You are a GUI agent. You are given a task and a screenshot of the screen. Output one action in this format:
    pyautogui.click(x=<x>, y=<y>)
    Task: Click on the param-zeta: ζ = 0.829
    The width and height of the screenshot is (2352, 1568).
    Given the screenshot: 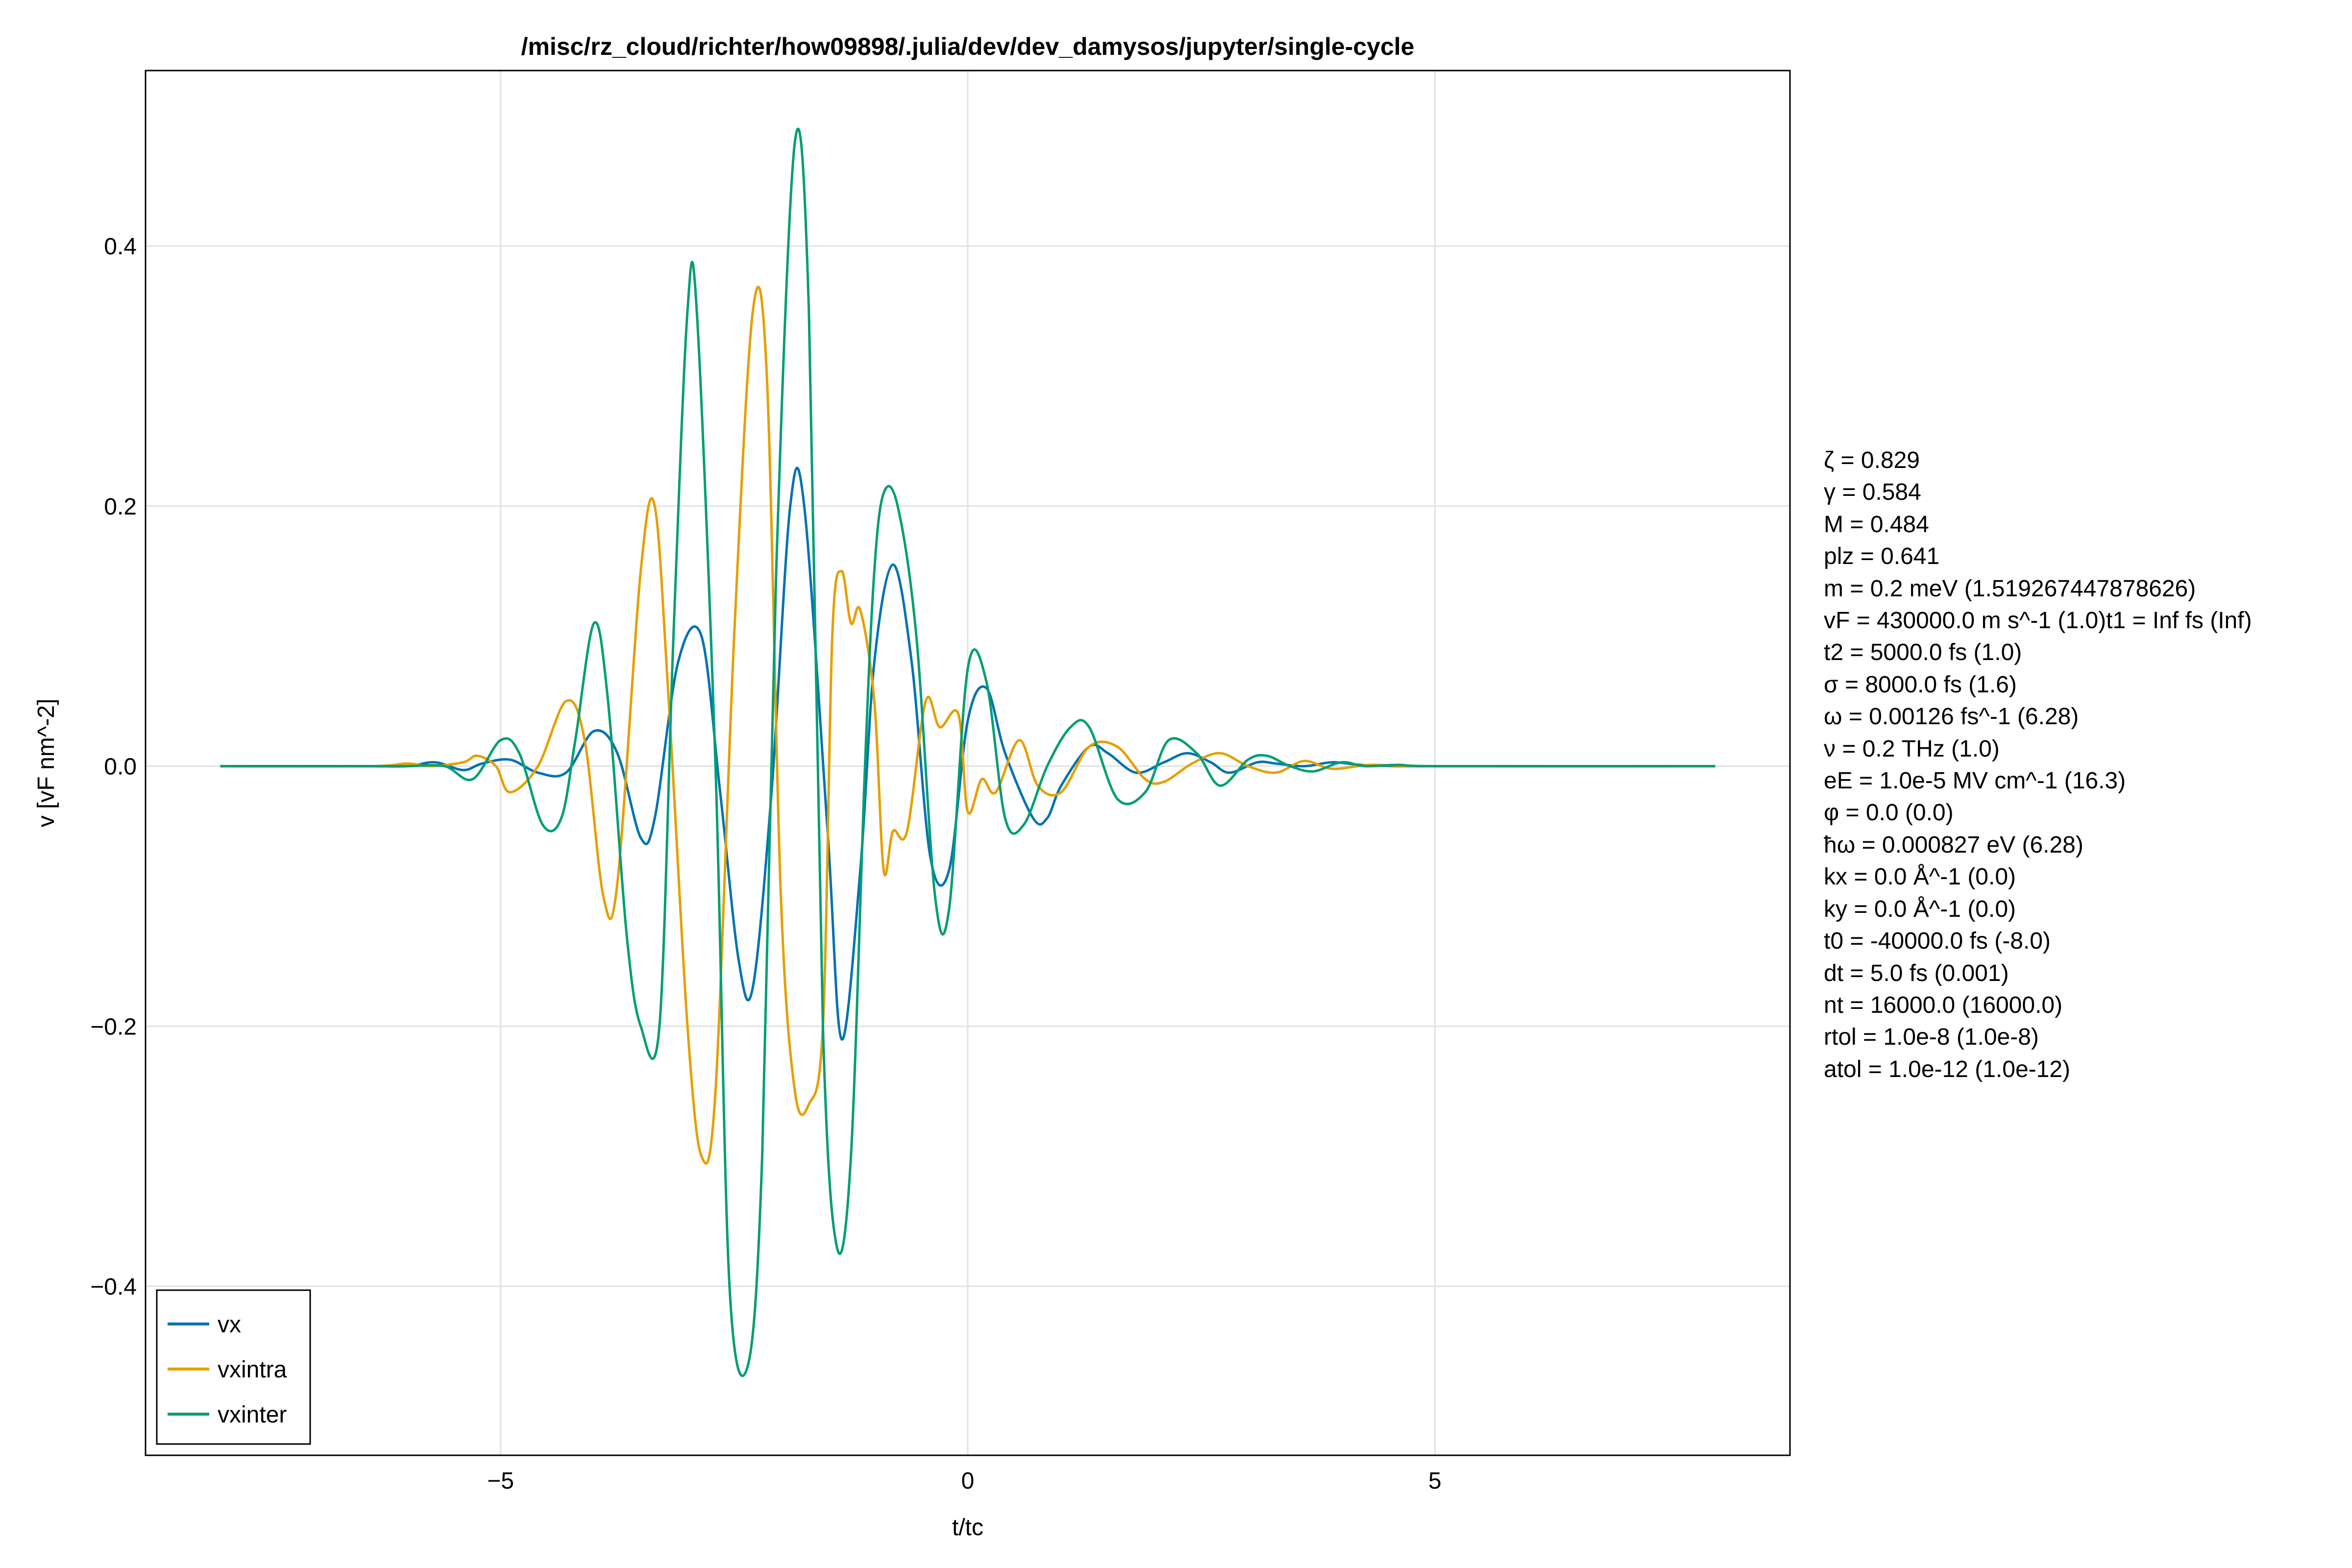 What is the action you would take?
    pyautogui.click(x=1872, y=460)
    